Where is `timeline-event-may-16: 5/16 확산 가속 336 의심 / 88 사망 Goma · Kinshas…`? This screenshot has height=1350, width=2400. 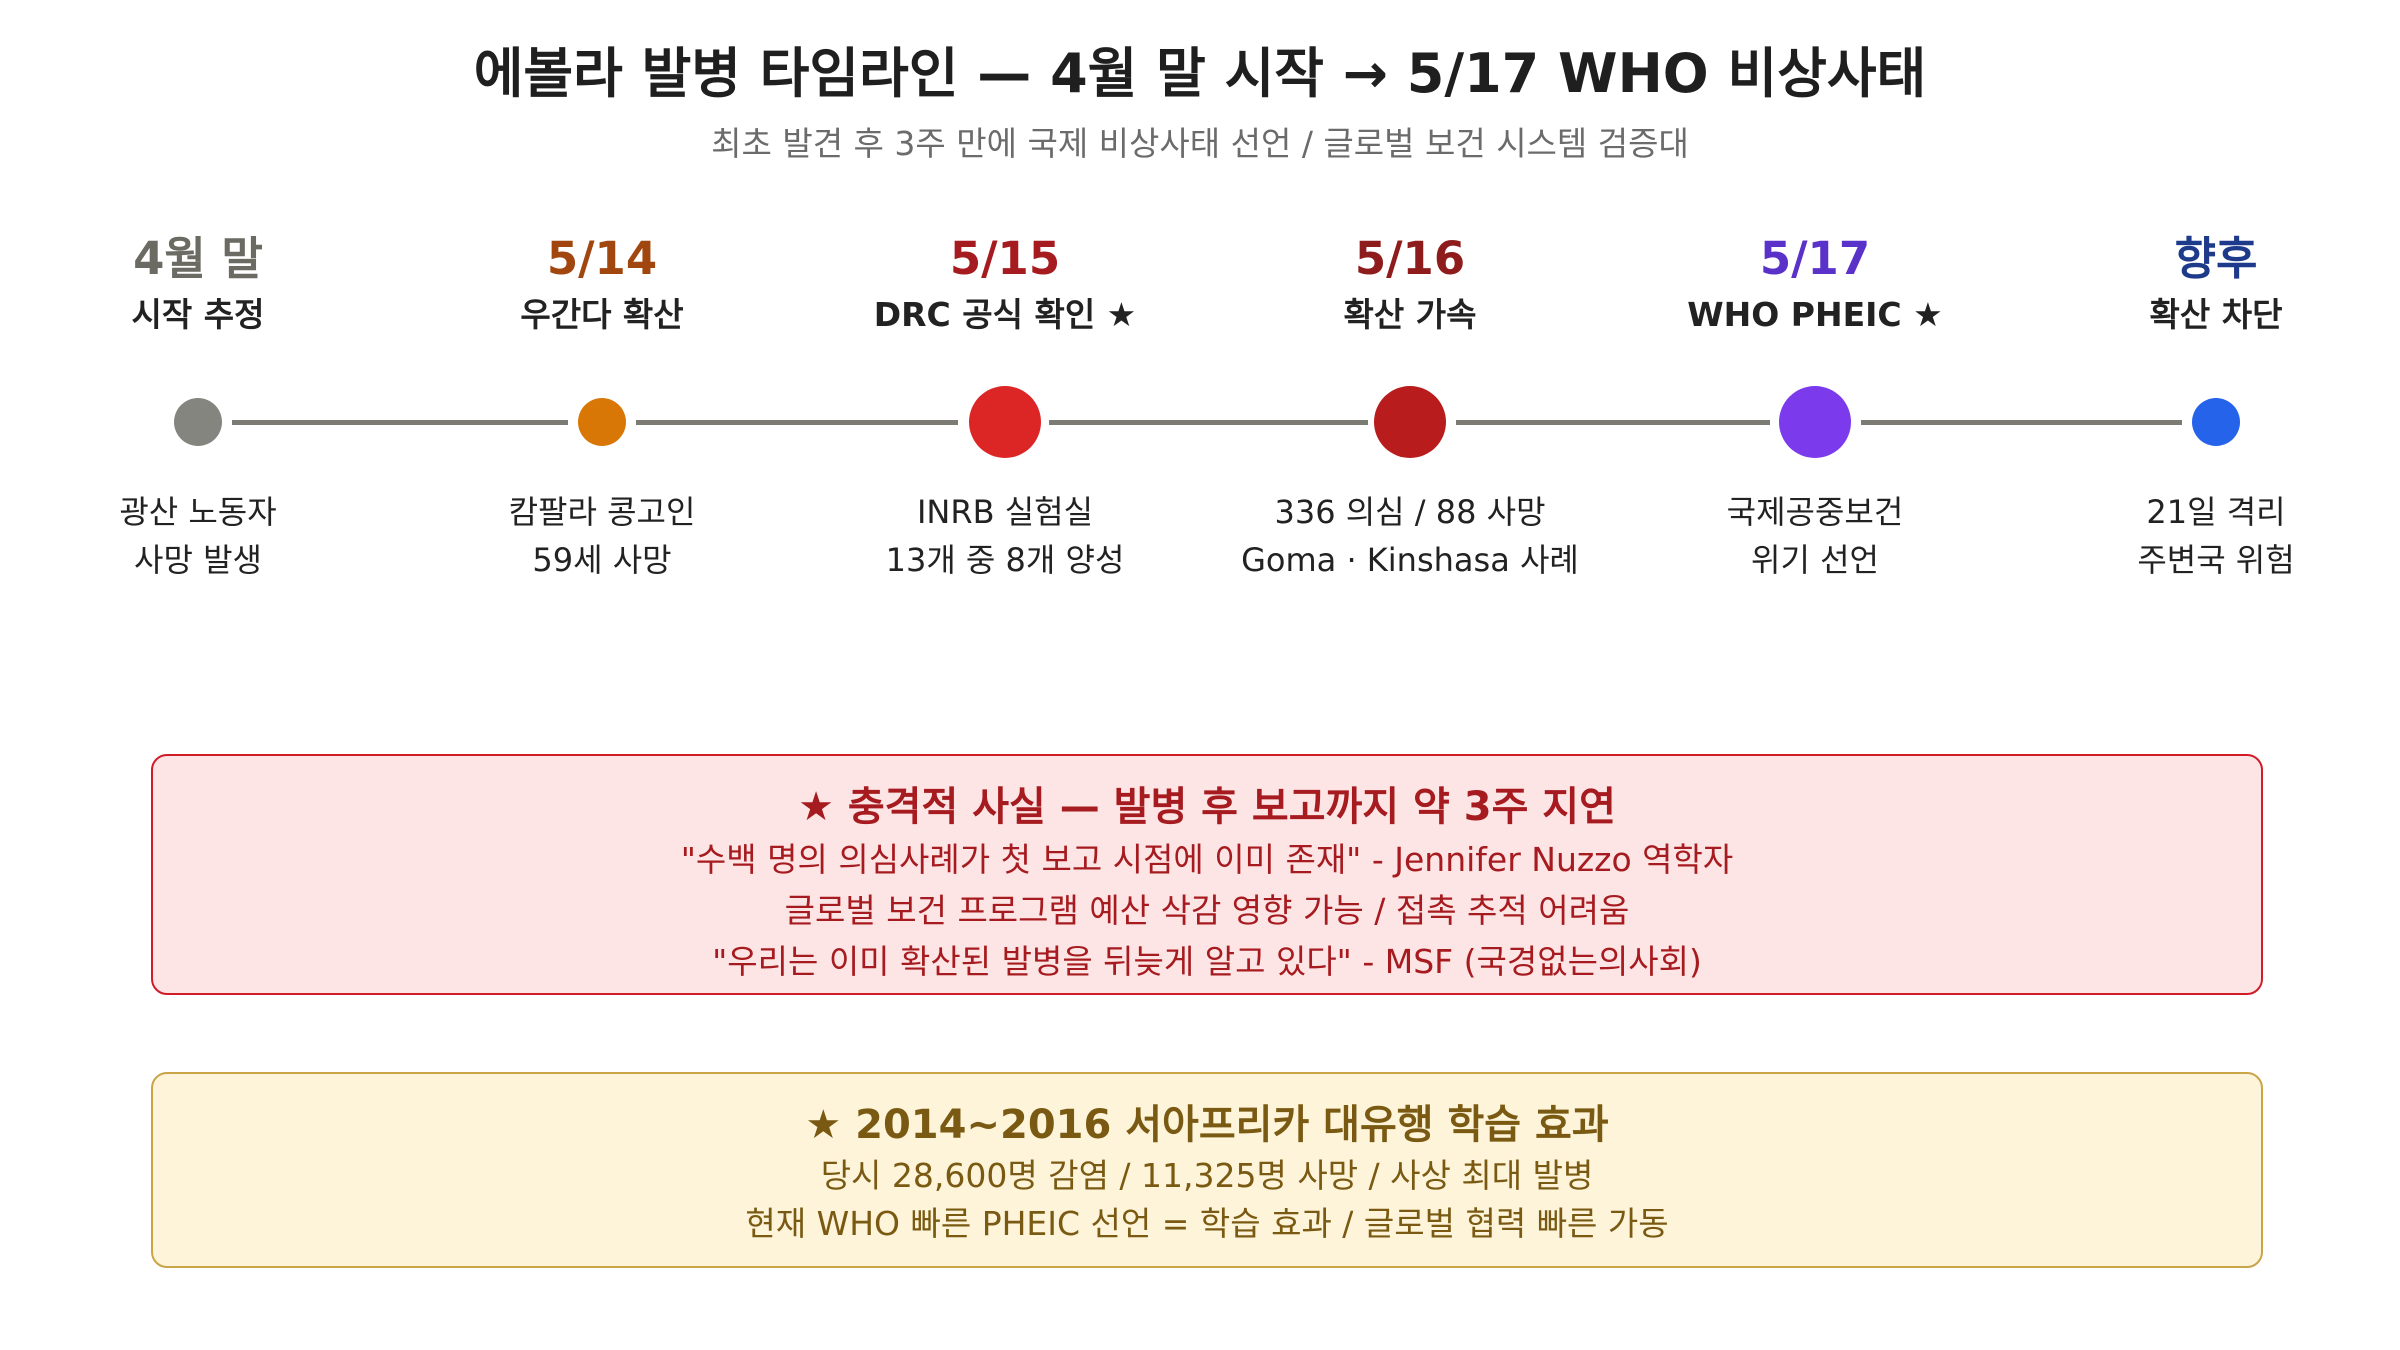 timeline-event-may-16: 5/16 확산 가속 336 의심 / 88 사망 Goma · Kinshas… is located at coordinates (1410, 404).